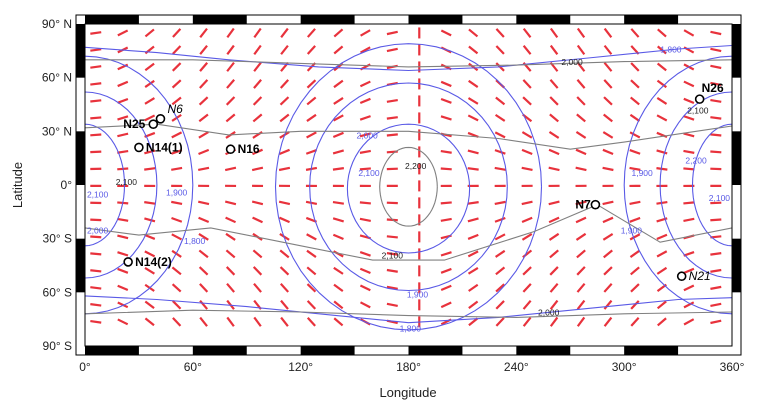 Image resolution: width=763 pixels, height=404 pixels. What do you see at coordinates (408, 367) in the screenshot?
I see `x-tick-label: 180°` at bounding box center [408, 367].